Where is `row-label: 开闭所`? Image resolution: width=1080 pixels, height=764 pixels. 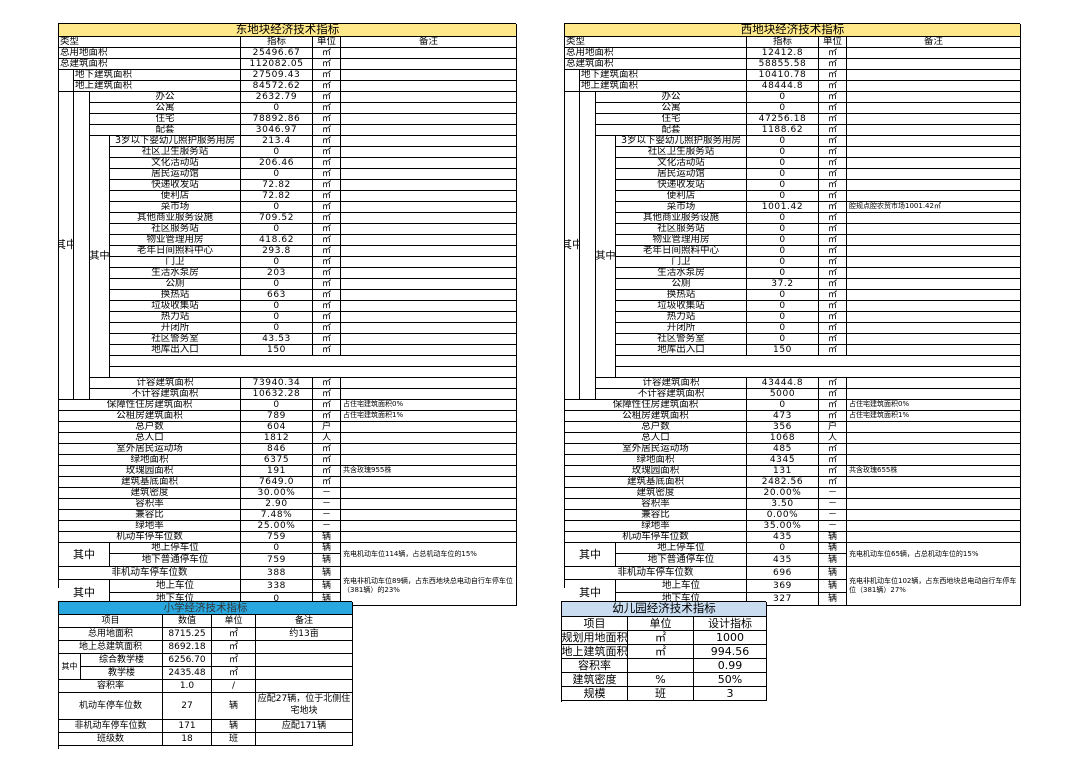
row-label: 开闭所 is located at coordinates (175, 328).